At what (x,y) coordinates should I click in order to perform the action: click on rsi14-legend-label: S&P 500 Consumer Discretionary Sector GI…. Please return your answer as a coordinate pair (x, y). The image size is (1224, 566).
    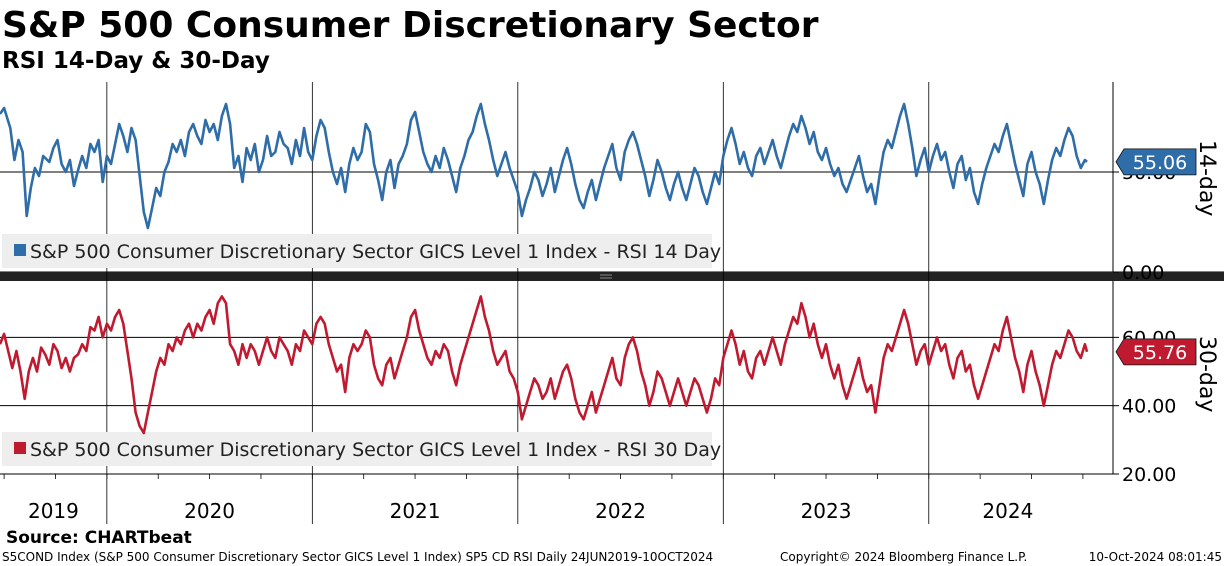
    Looking at the image, I should click on (375, 252).